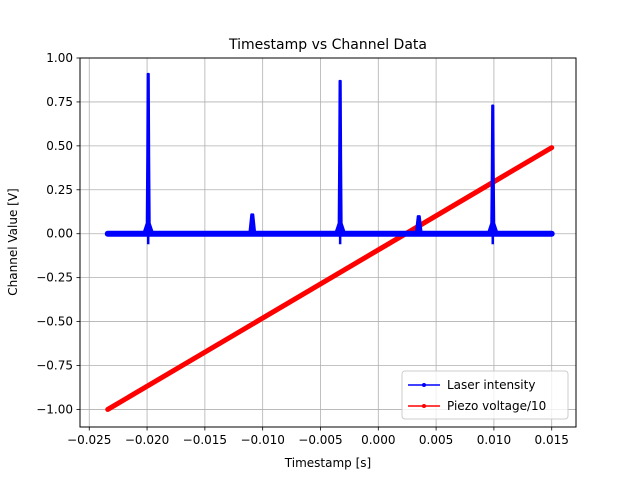 This screenshot has width=640, height=480. I want to click on x-tick-label: −0.025, so click(89, 440).